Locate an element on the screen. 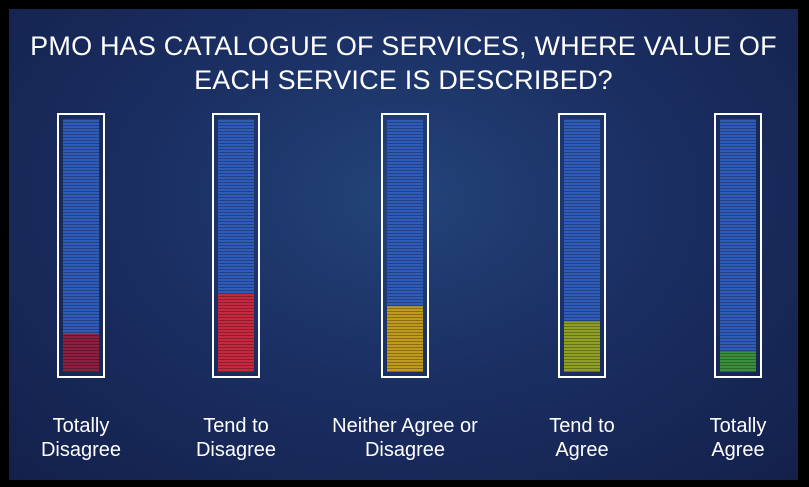 This screenshot has width=809, height=487. category-label: Neither Agree or is located at coordinates (405, 426).